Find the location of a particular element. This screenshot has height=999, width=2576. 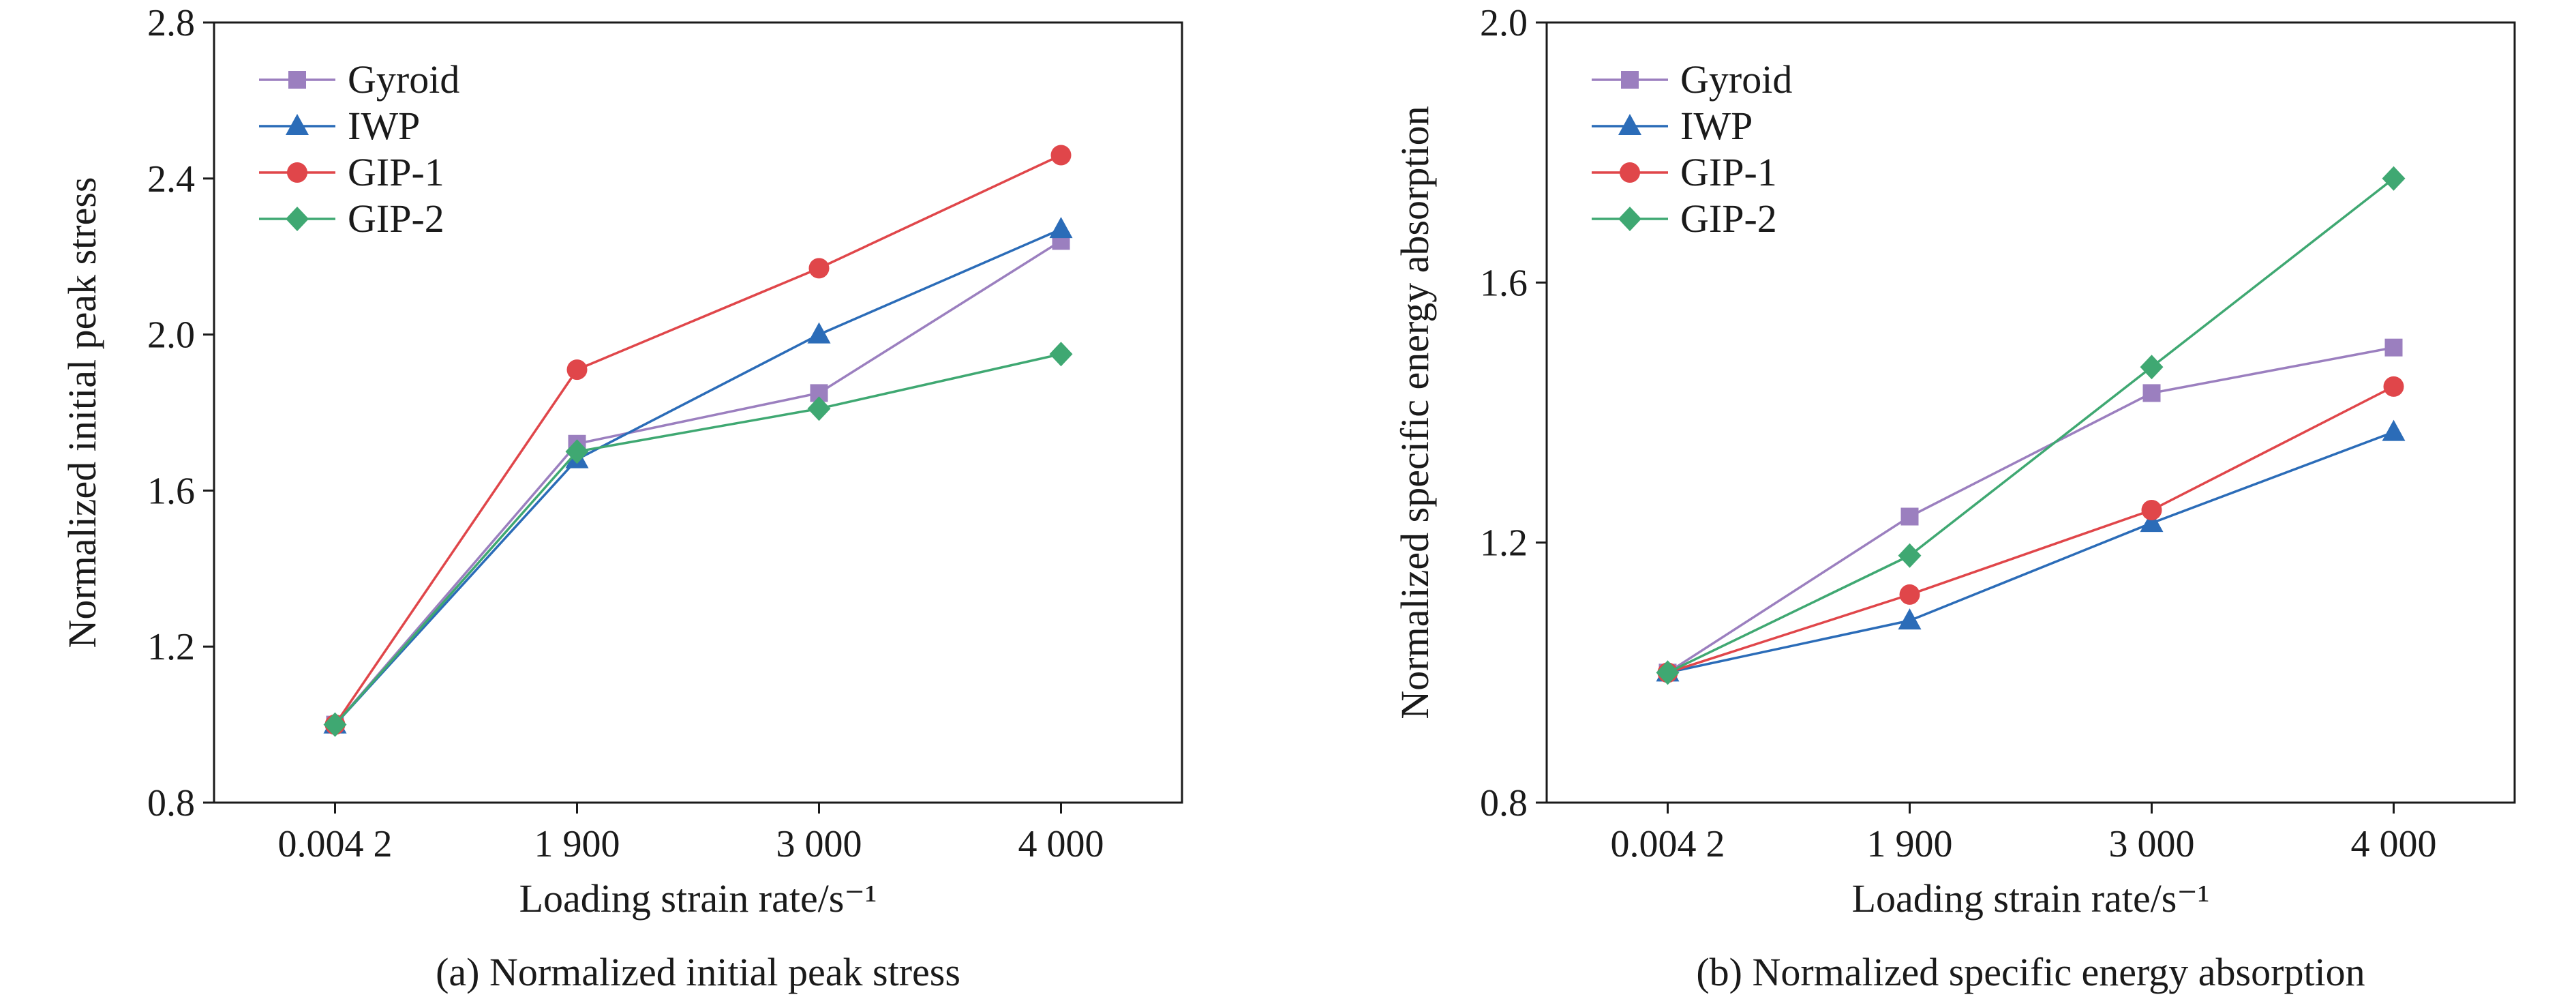

y-tick-label: 2.4 is located at coordinates (171, 179).